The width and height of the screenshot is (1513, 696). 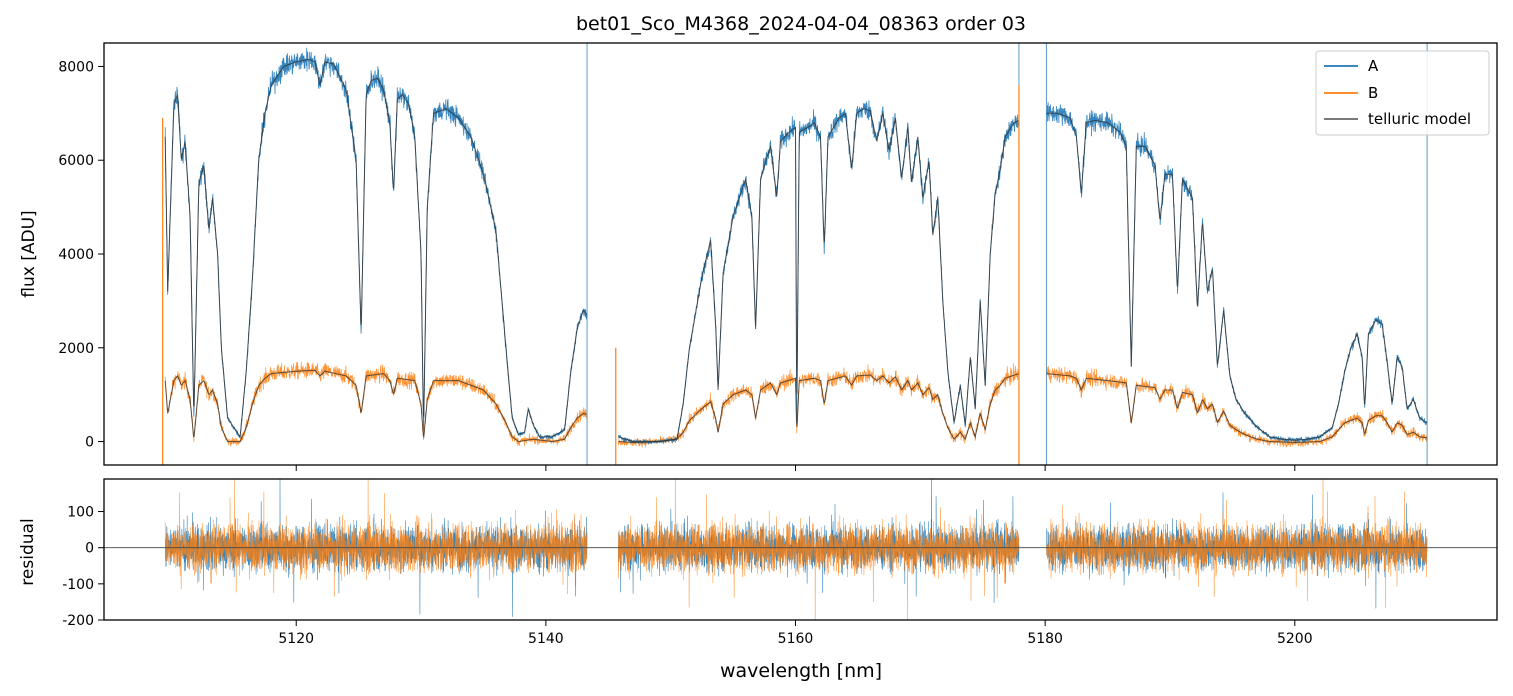 I want to click on legend-label-a: A, so click(x=1373, y=66).